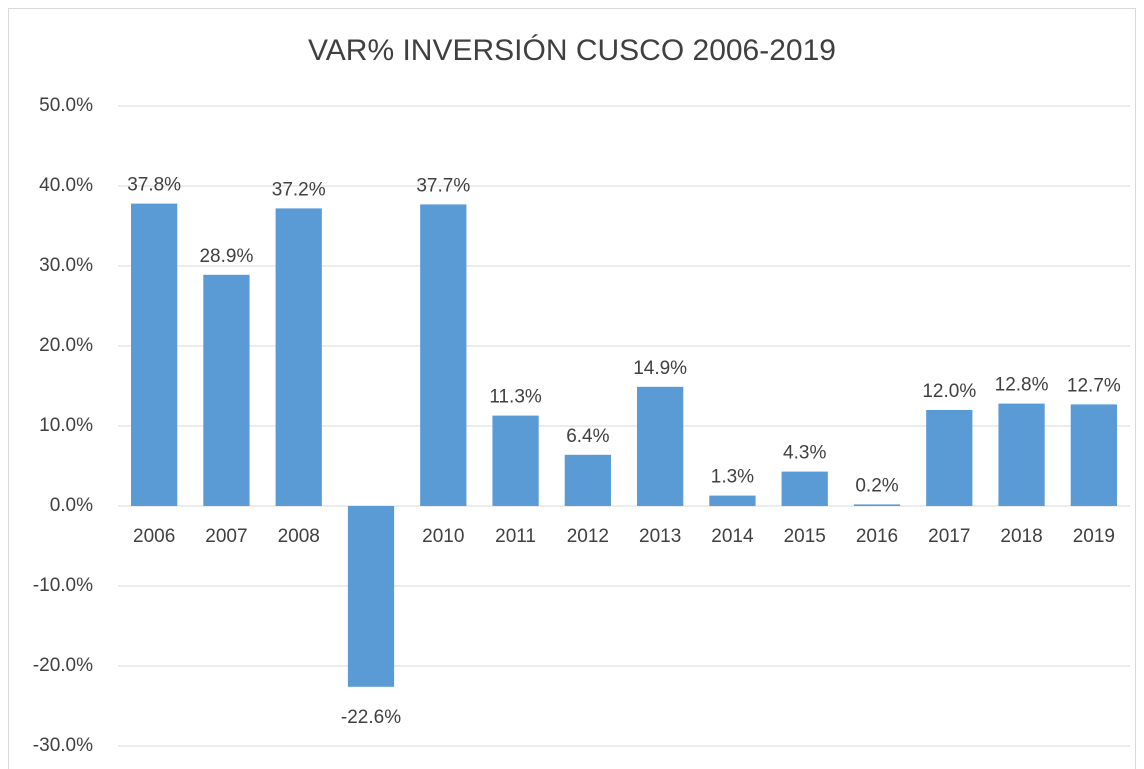 The width and height of the screenshot is (1144, 769). What do you see at coordinates (371, 717) in the screenshot?
I see `value-label: -22.6%` at bounding box center [371, 717].